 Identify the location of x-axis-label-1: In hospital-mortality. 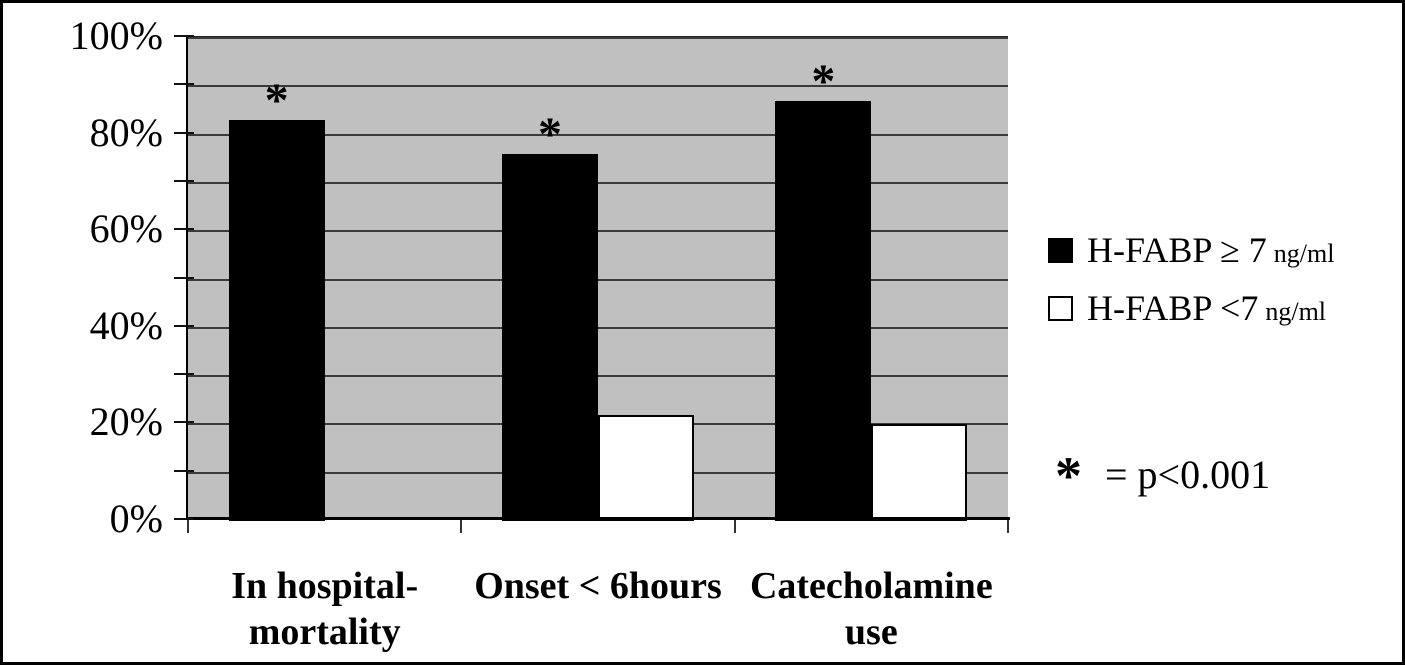
(325, 609).